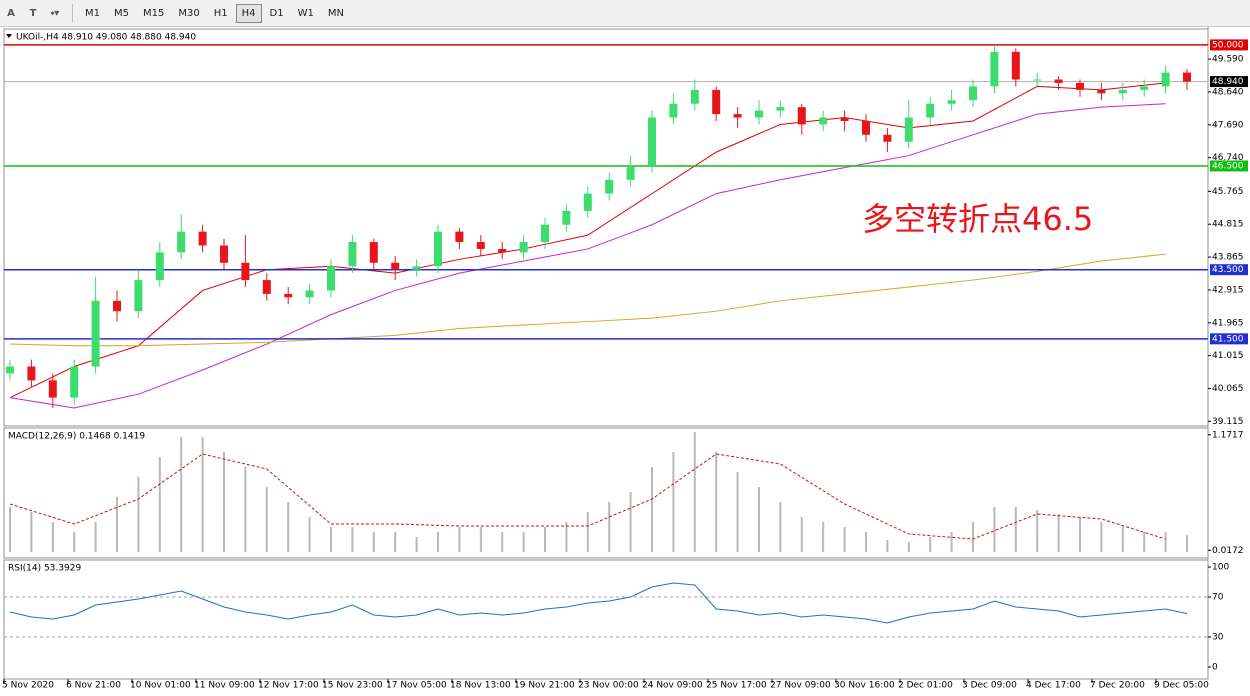  I want to click on timeframe-button: M30, so click(189, 13).